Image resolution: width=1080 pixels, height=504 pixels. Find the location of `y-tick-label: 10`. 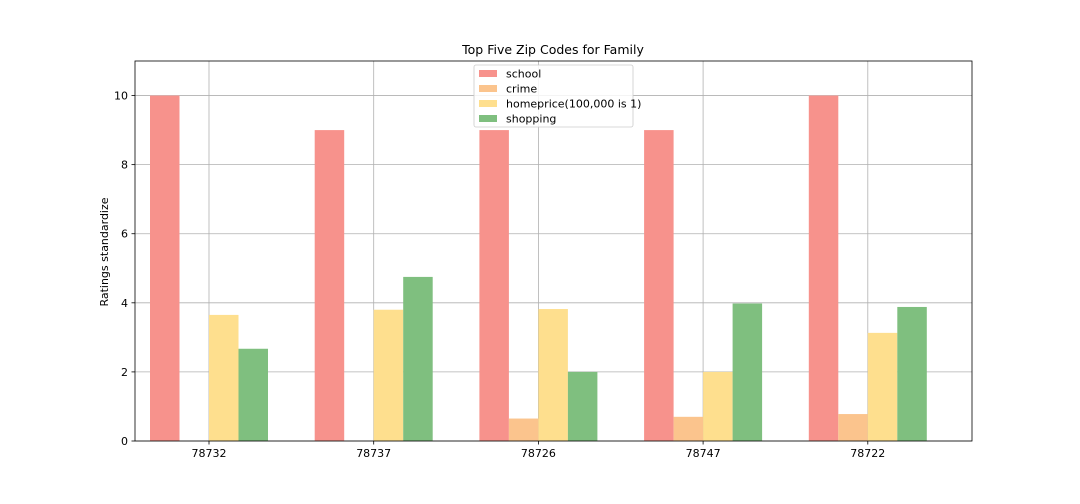

y-tick-label: 10 is located at coordinates (121, 96).